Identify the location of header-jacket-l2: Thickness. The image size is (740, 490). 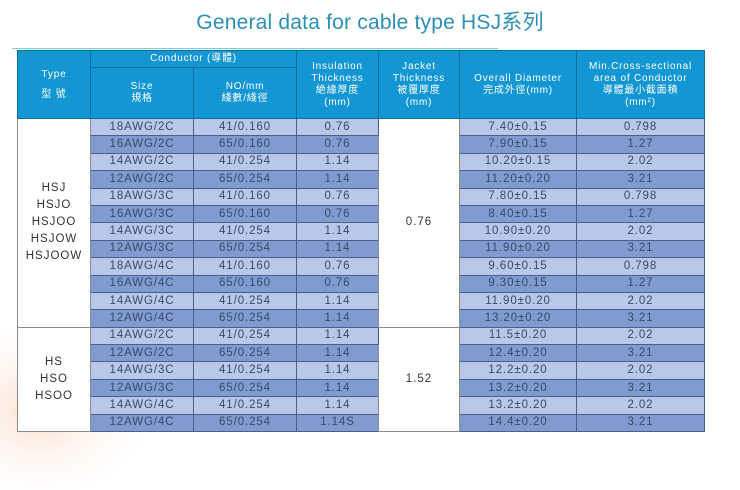
(419, 78).